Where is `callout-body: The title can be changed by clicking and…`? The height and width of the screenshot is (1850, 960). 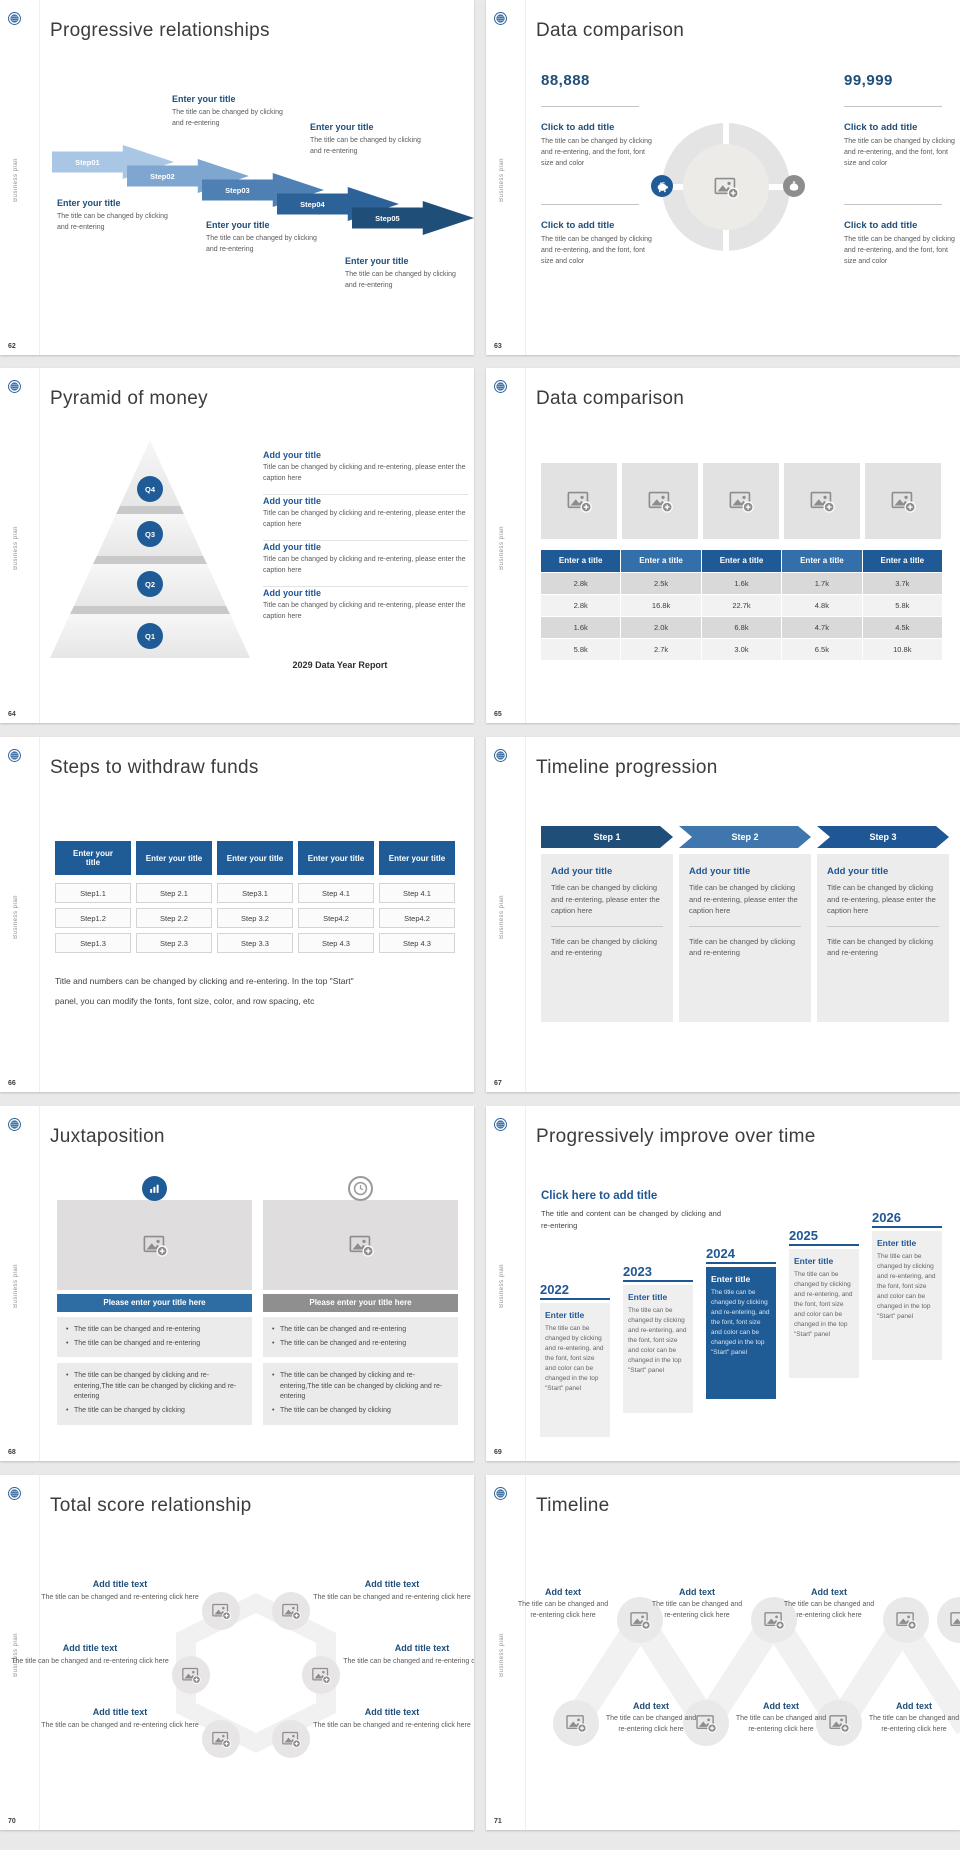
callout-body: The title can be changed by clicking and… is located at coordinates (899, 152).